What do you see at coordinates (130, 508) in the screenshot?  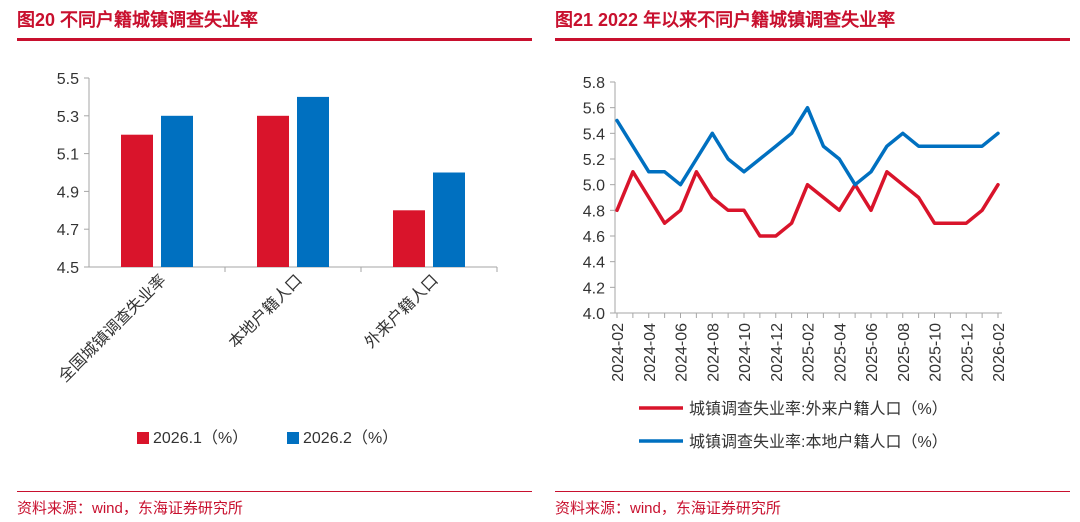 I see `figure-20-source: 资料来源：wind，东海证券研究所` at bounding box center [130, 508].